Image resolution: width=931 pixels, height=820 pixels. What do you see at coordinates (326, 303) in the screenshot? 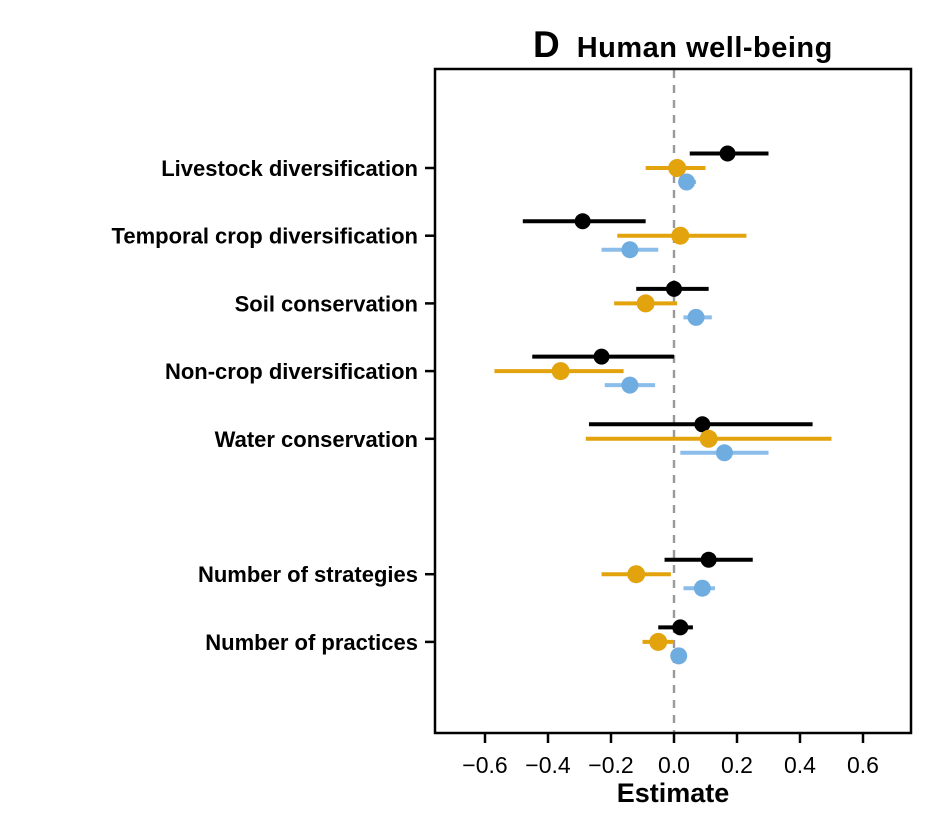
I see `category-label: Soil conservation` at bounding box center [326, 303].